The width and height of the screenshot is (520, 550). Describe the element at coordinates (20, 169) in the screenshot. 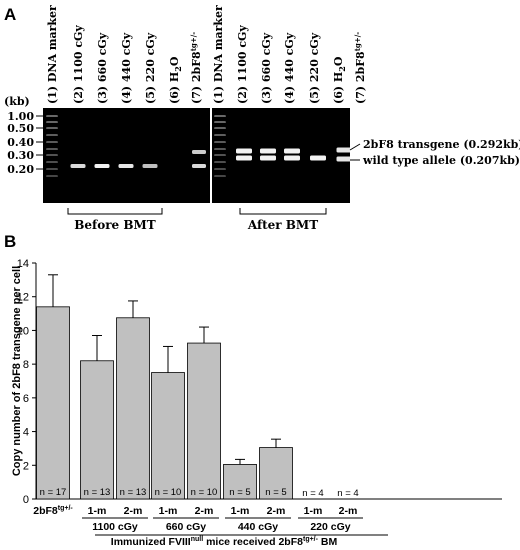

I see `ladder-tick-label: 0.20` at that location.